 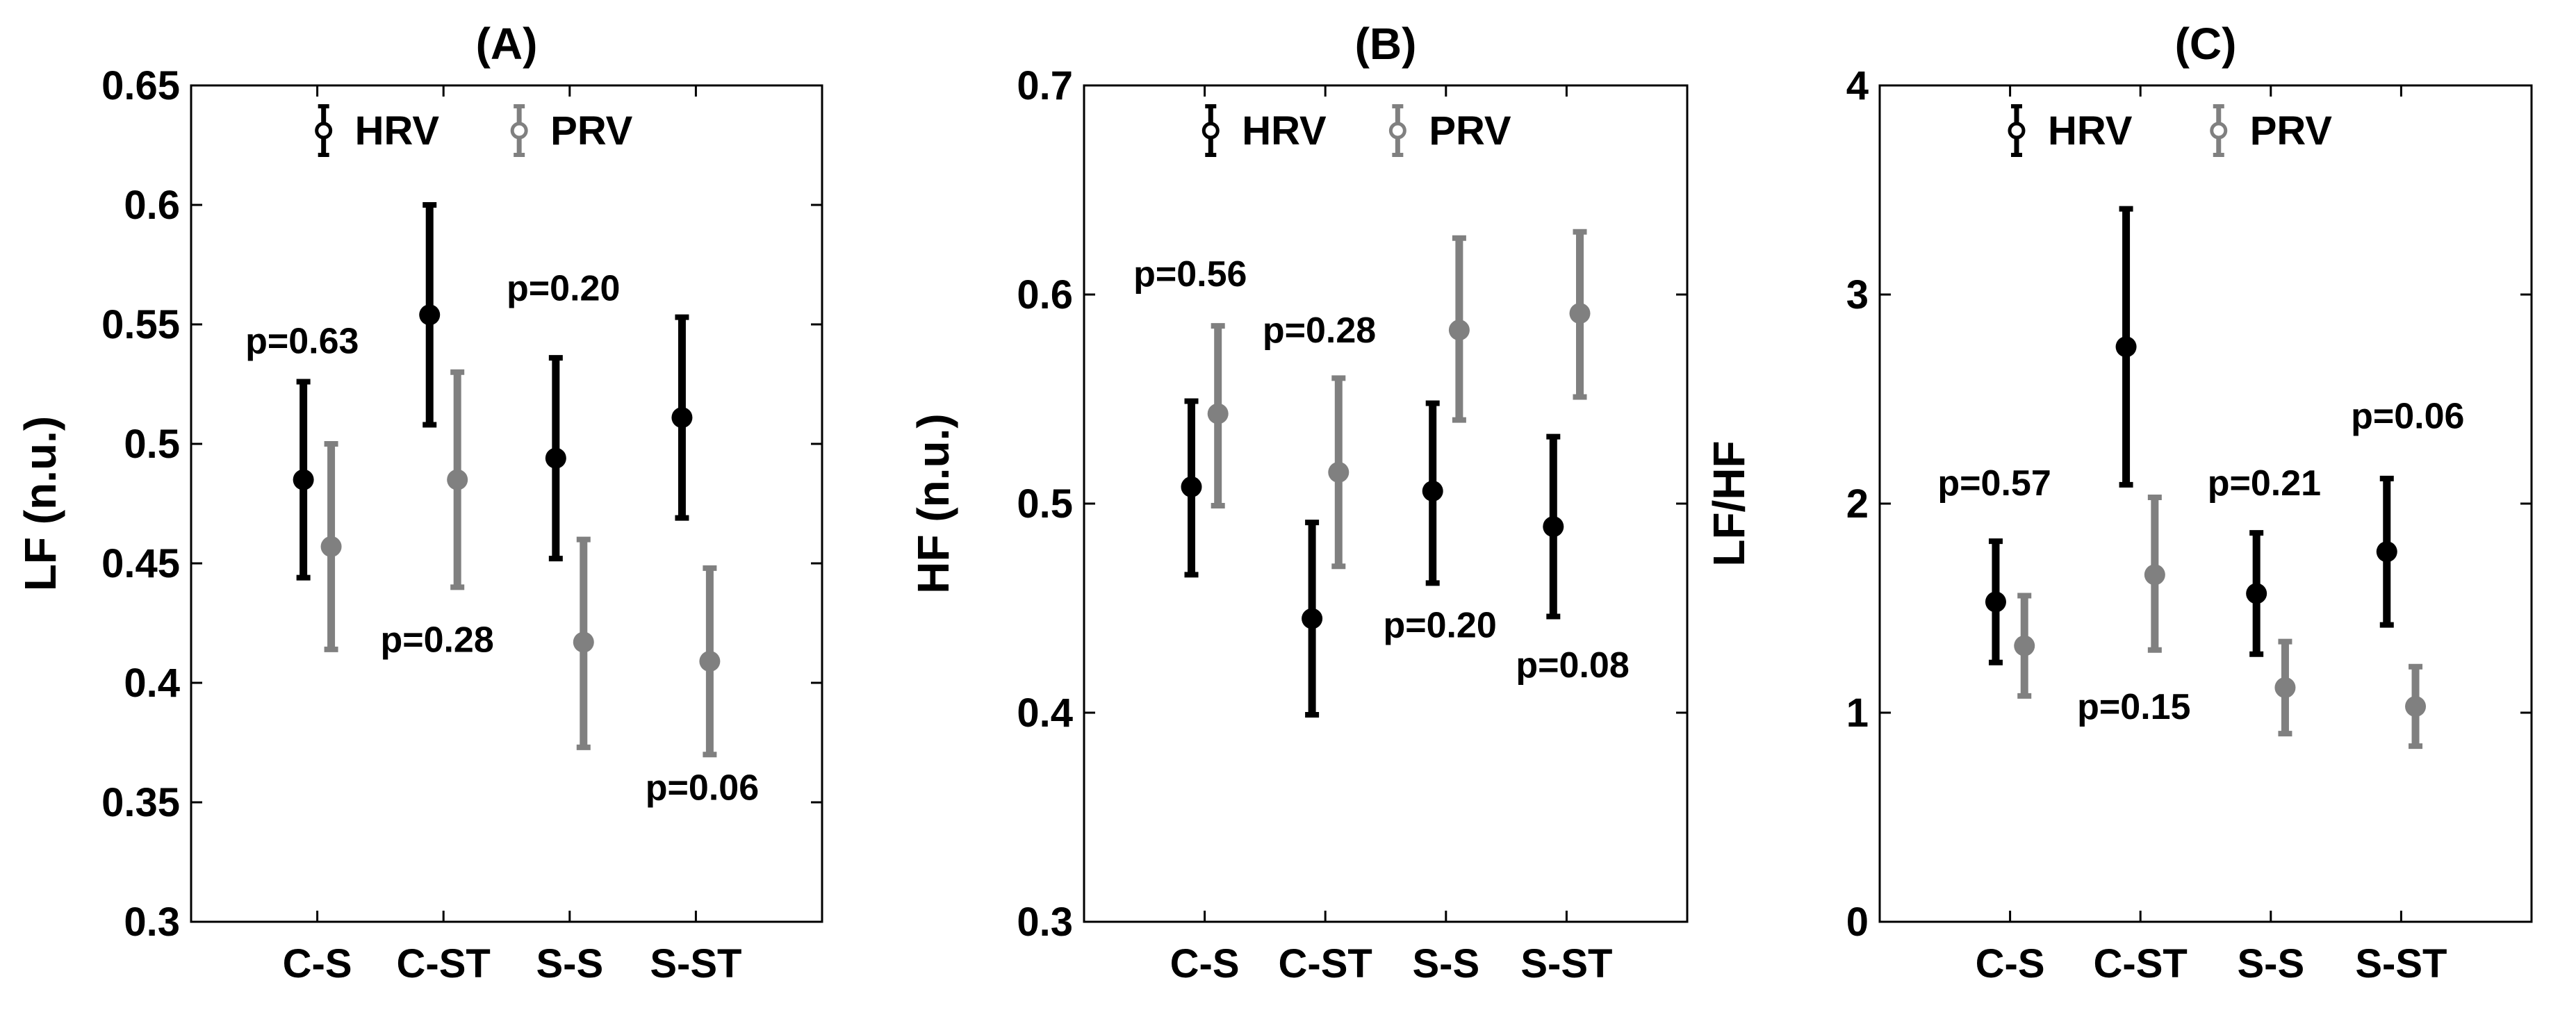 What do you see at coordinates (140, 324) in the screenshot?
I see `y-tick-label: 0.55` at bounding box center [140, 324].